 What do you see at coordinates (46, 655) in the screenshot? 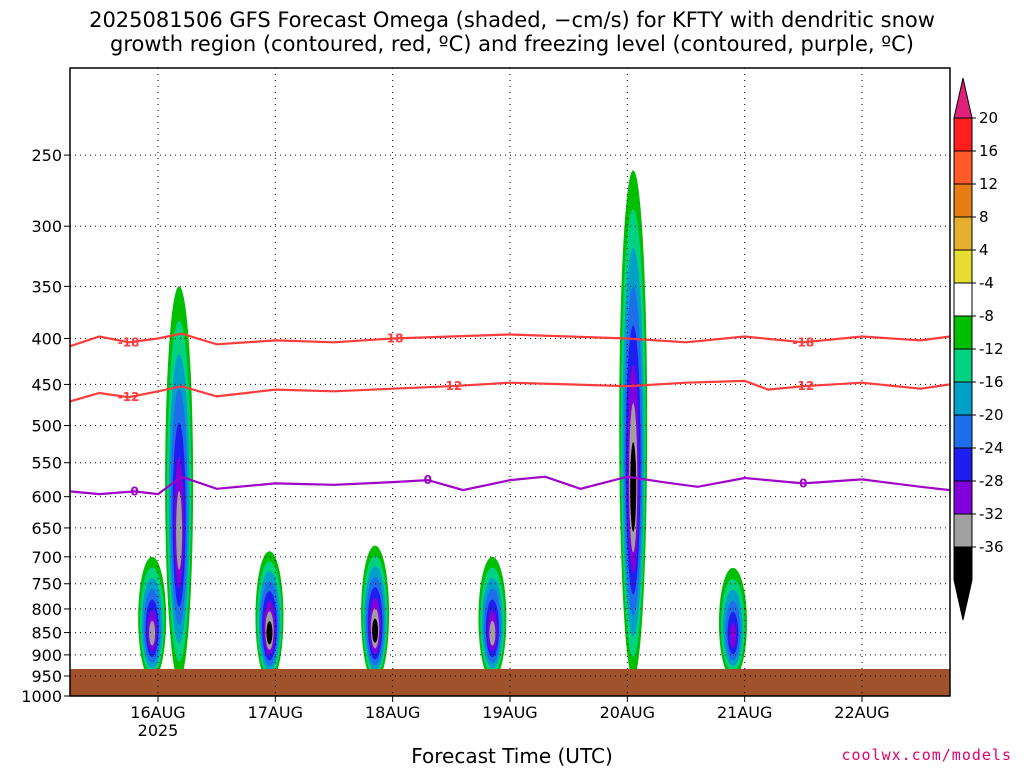
I see `y-tick-label-13: 900` at bounding box center [46, 655].